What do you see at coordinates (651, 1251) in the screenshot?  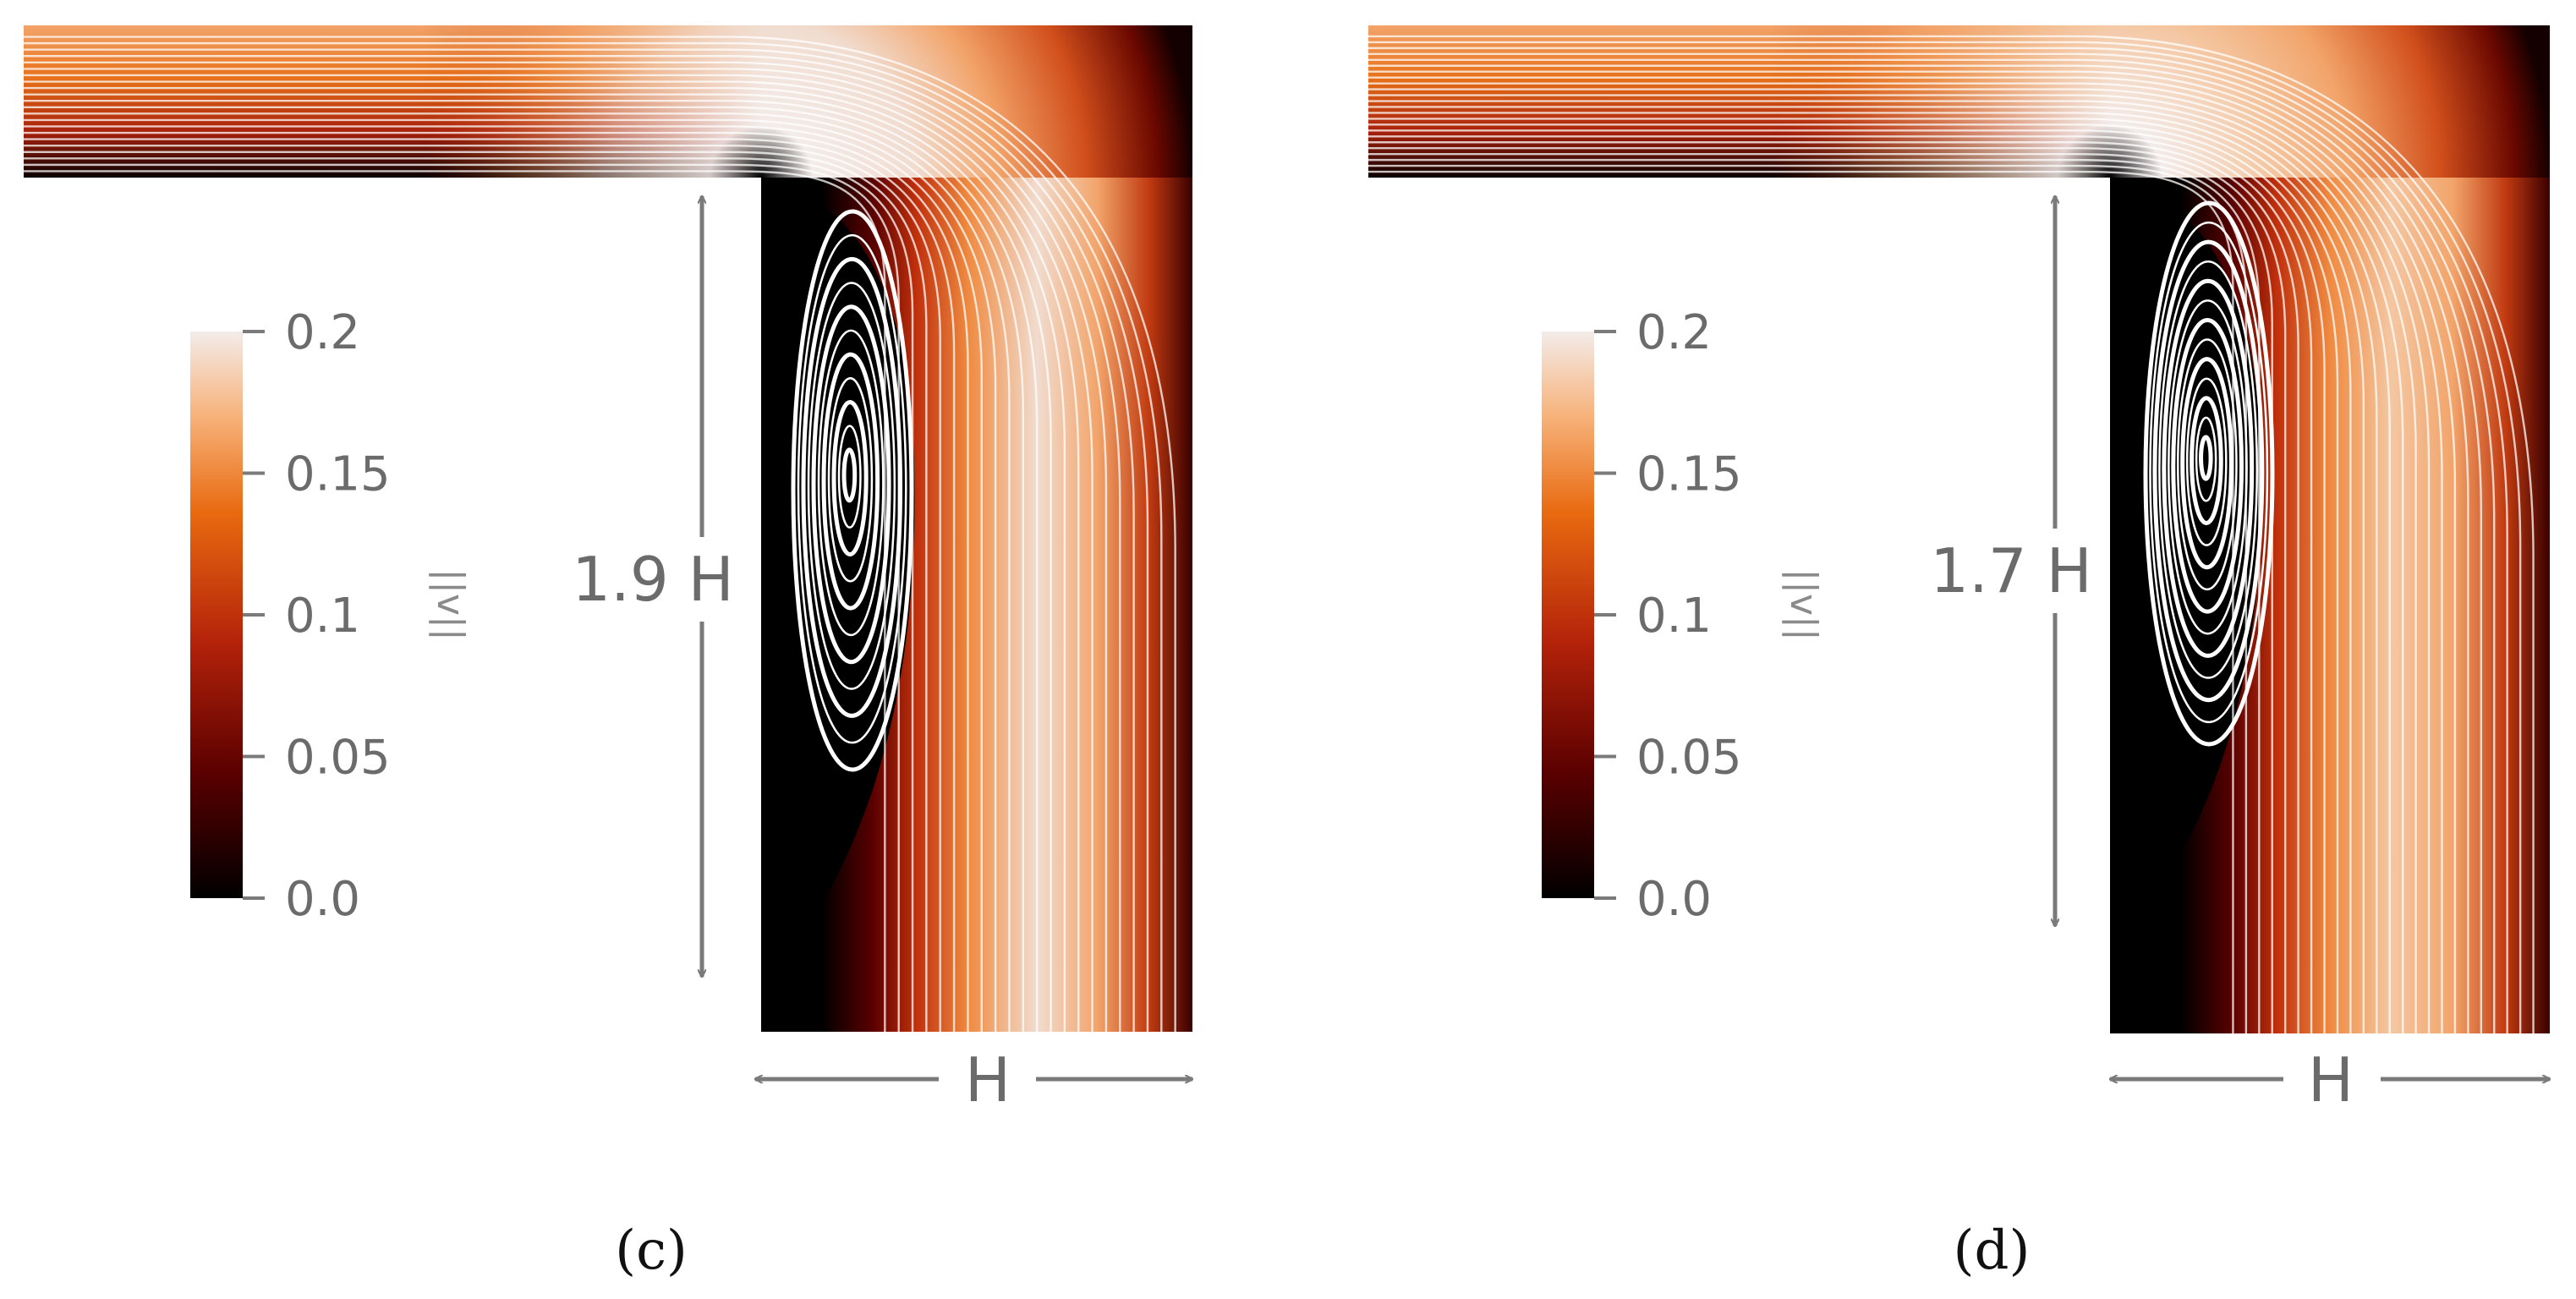 I see `caption-c: (c)` at bounding box center [651, 1251].